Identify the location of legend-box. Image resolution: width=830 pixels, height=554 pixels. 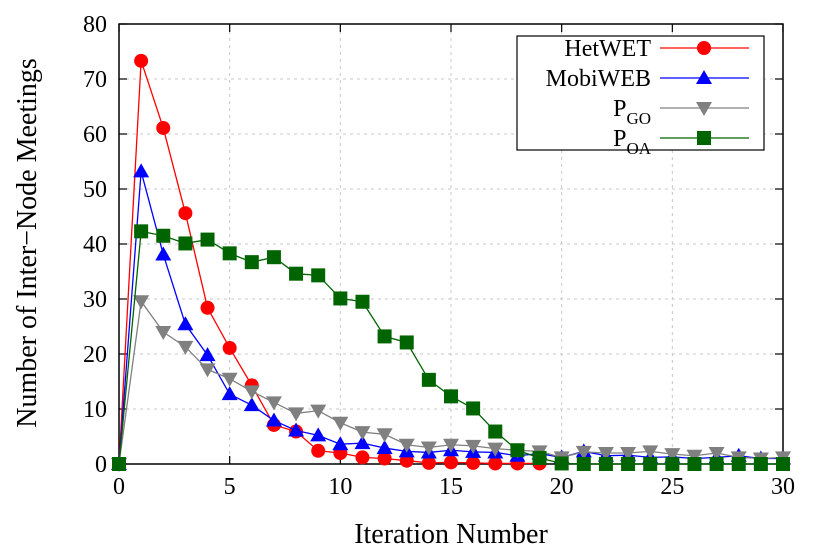
(640, 93).